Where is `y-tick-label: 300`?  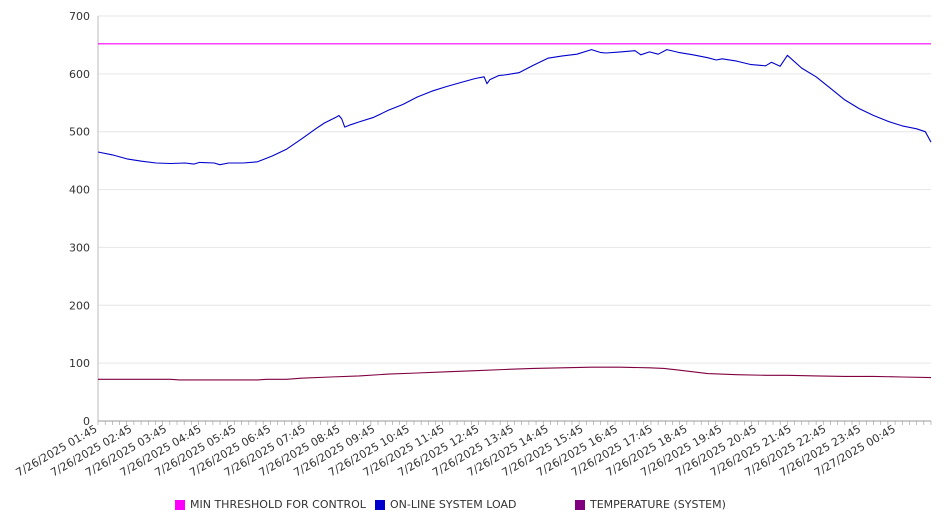
y-tick-label: 300 is located at coordinates (79, 247).